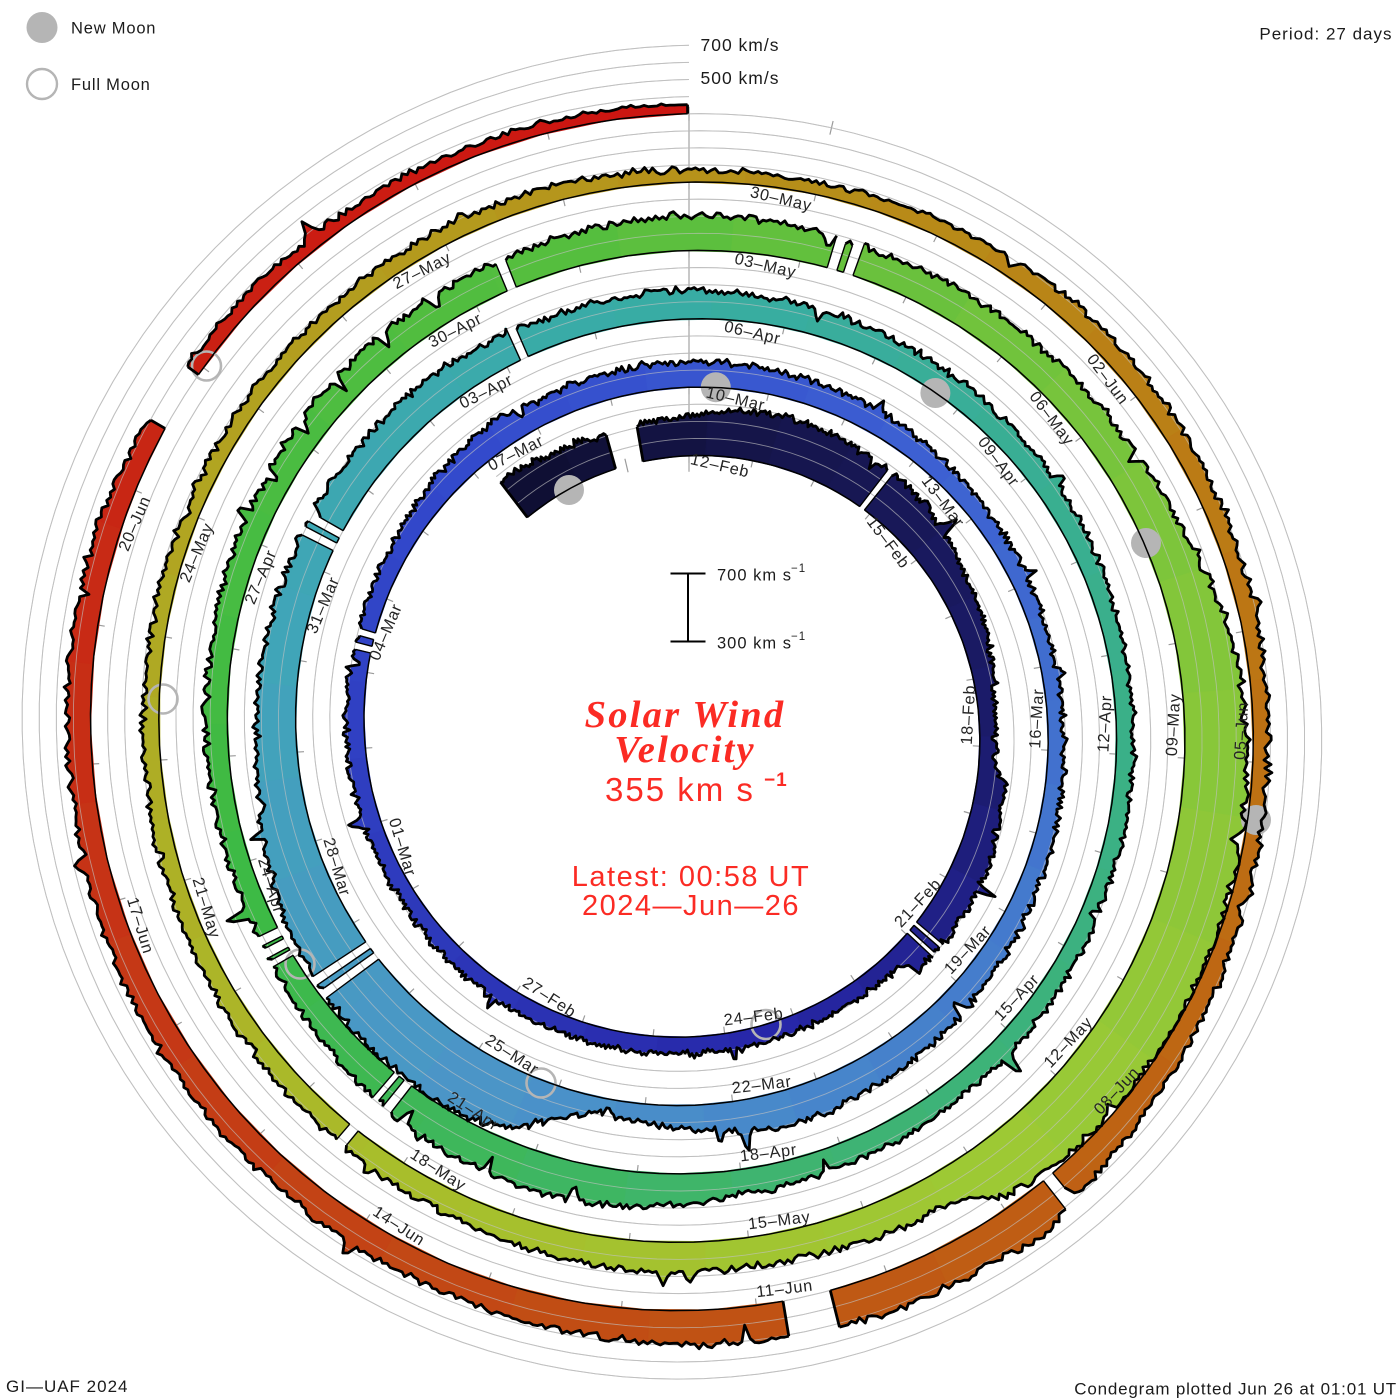 Image resolution: width=1400 pixels, height=1400 pixels. What do you see at coordinates (67, 1386) in the screenshot?
I see `svg-text: GI—UAF 2024` at bounding box center [67, 1386].